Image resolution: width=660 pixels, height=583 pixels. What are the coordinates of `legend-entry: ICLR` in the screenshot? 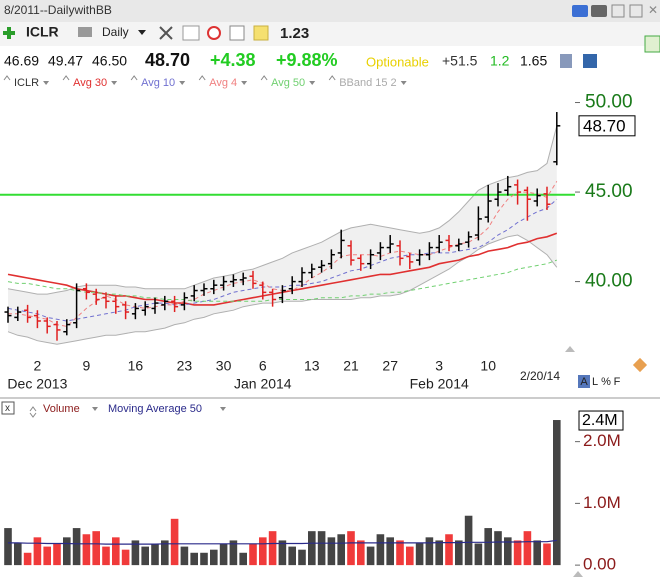 It's located at (26, 83).